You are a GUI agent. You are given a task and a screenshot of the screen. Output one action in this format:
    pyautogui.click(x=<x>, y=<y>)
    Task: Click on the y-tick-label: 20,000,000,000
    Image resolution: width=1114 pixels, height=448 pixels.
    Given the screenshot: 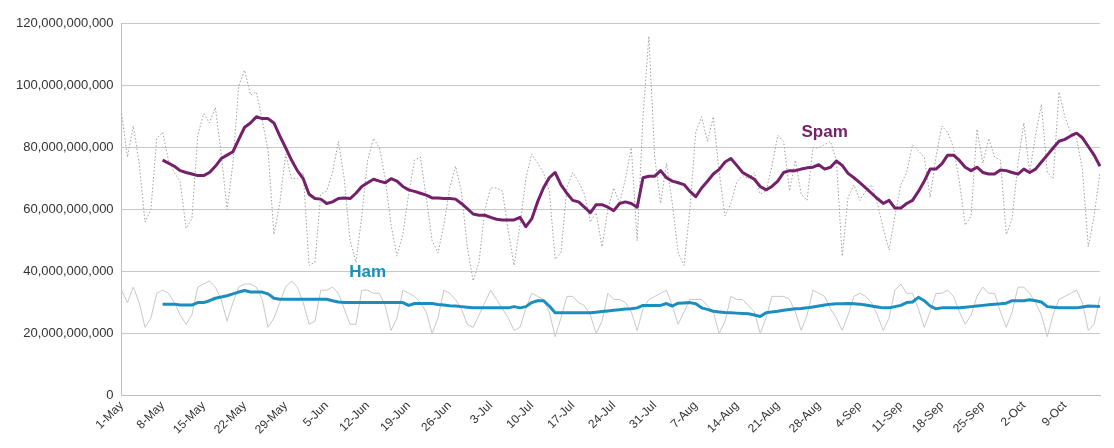 What is the action you would take?
    pyautogui.click(x=68, y=333)
    